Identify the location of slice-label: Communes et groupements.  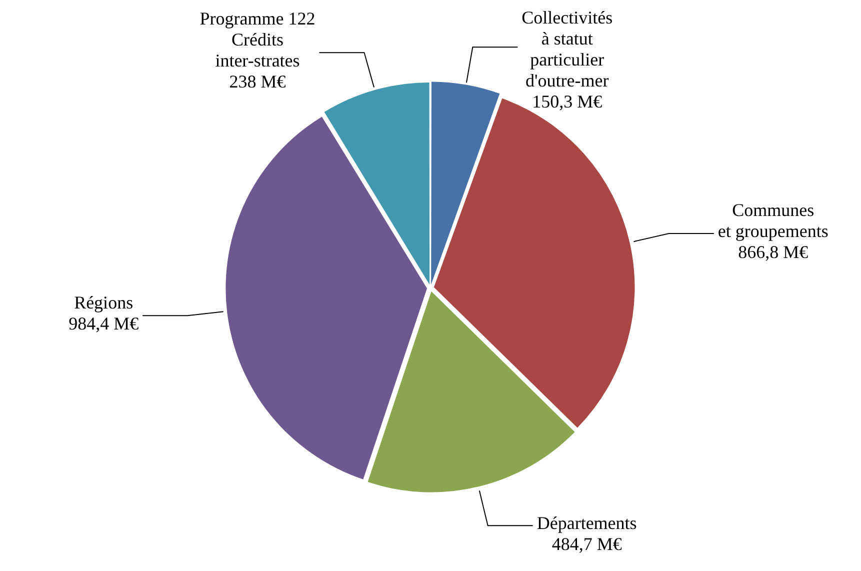
(773, 220).